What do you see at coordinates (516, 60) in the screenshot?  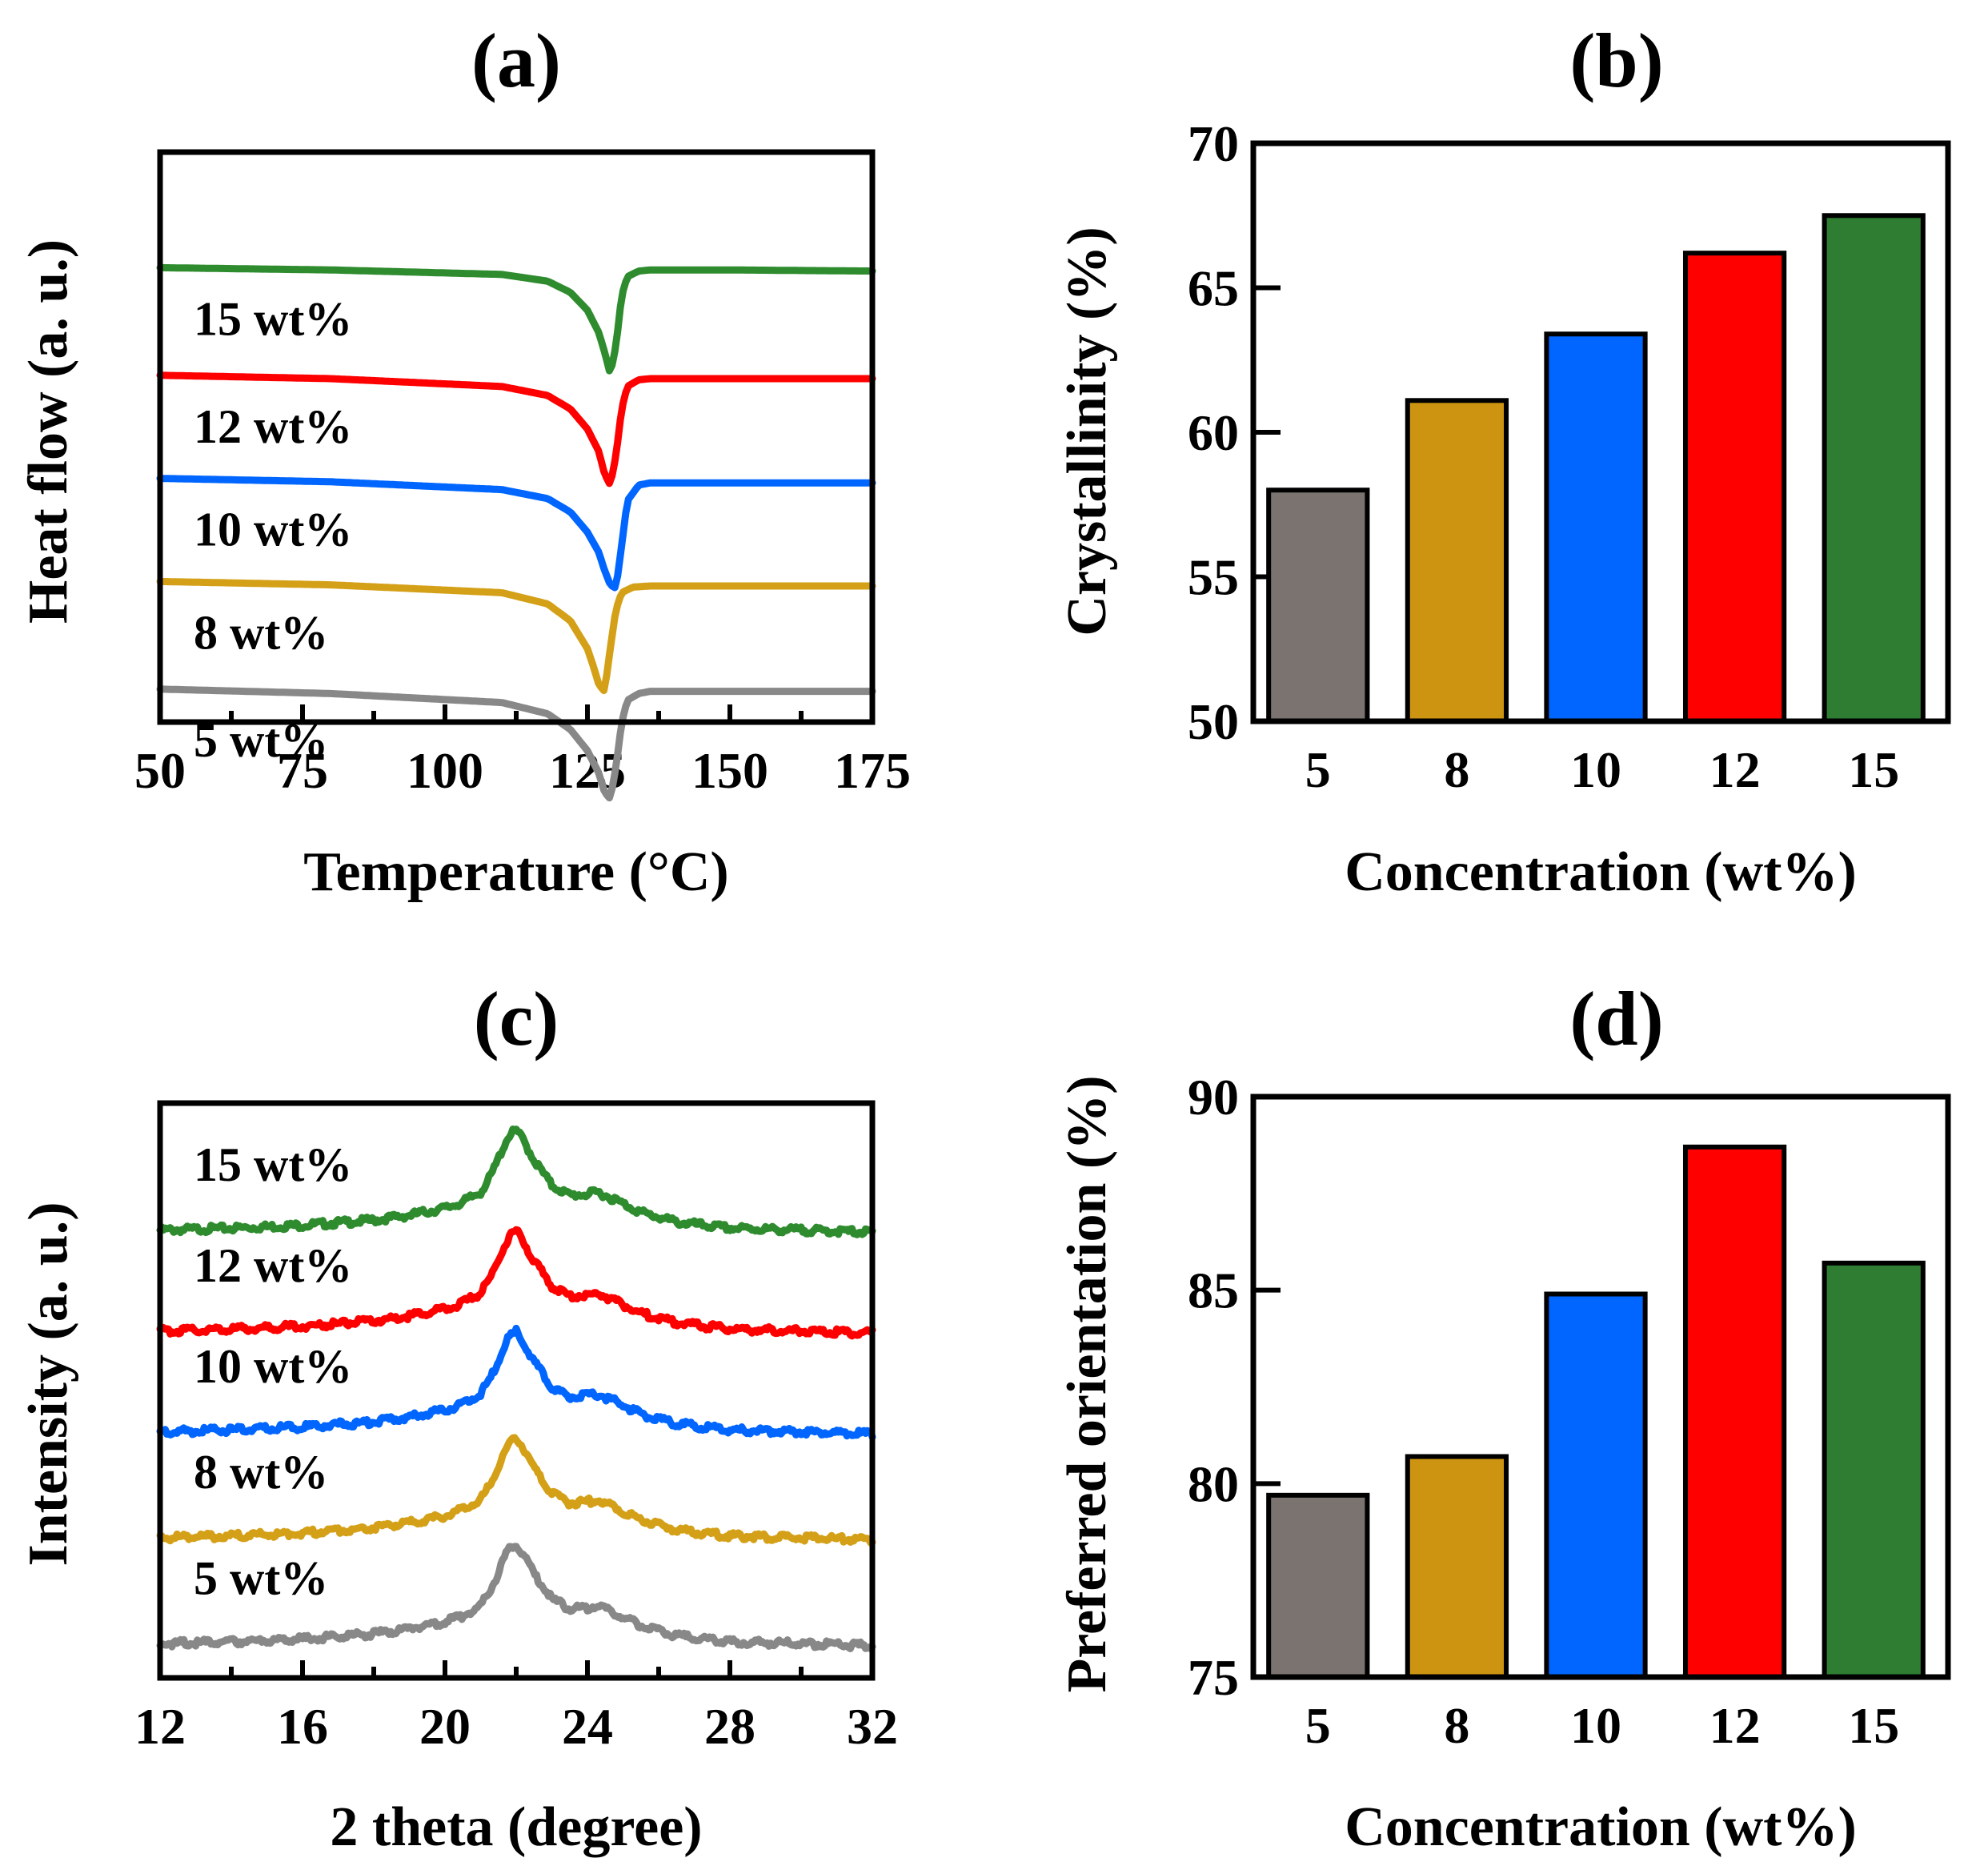 I see `panel-a-label: (a)` at bounding box center [516, 60].